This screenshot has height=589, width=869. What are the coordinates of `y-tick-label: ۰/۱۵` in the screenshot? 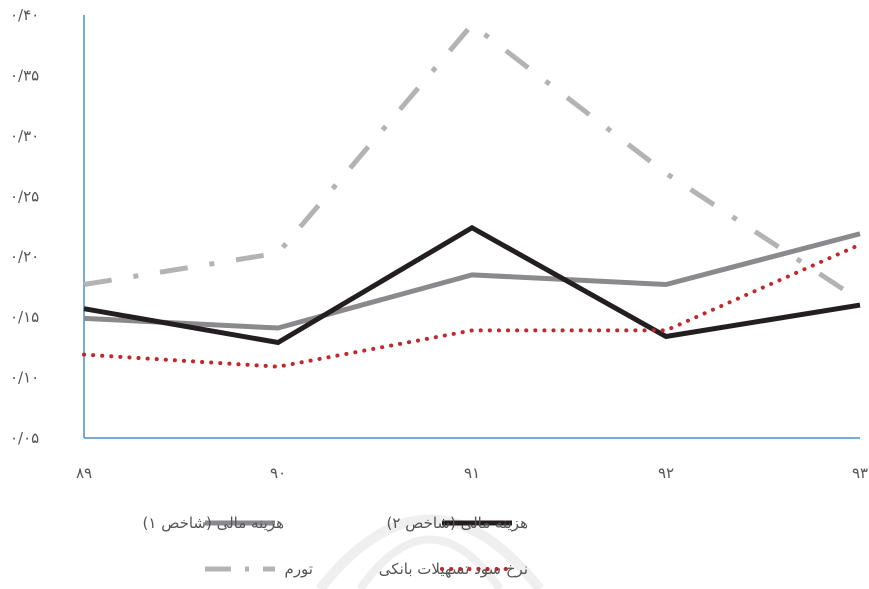 It's located at (24, 317).